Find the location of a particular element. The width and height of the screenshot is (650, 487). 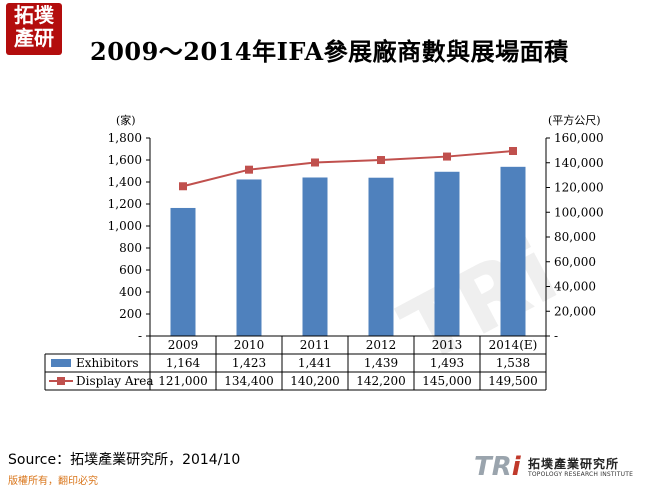

legend-label-display-area: Display Area is located at coordinates (115, 381).